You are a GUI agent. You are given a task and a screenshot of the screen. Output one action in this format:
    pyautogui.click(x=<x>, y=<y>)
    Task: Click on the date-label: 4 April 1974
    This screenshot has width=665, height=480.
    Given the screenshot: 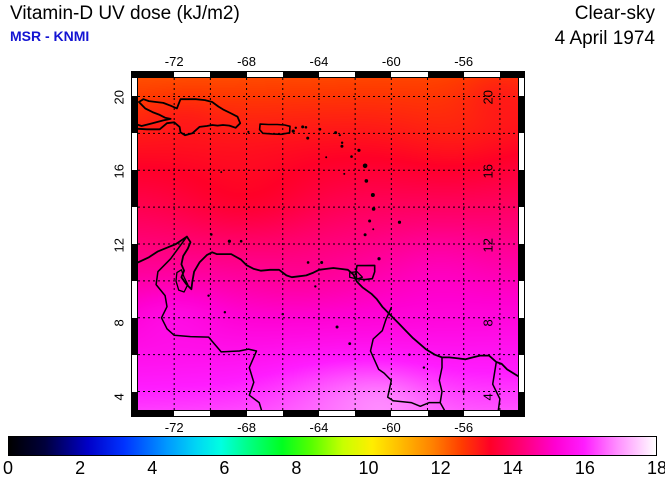 What is the action you would take?
    pyautogui.click(x=604, y=38)
    